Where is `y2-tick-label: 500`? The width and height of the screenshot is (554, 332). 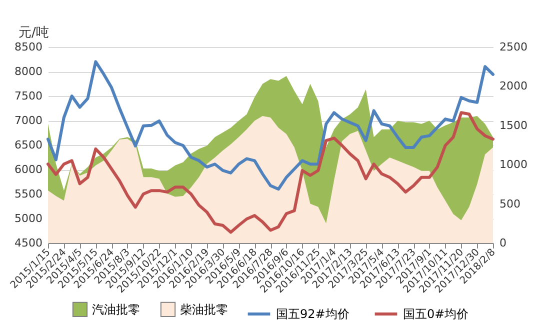 y2-tick-label: 500 is located at coordinates (510, 203).